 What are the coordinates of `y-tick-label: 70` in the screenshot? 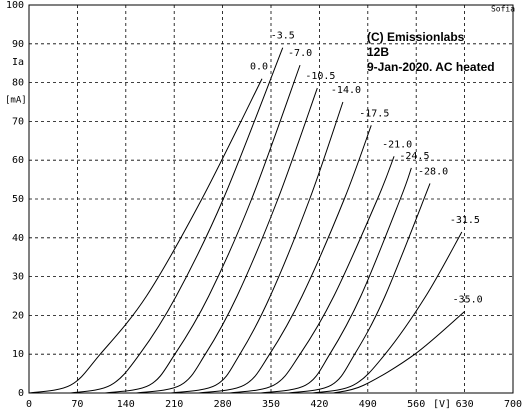 It's located at (18, 121).